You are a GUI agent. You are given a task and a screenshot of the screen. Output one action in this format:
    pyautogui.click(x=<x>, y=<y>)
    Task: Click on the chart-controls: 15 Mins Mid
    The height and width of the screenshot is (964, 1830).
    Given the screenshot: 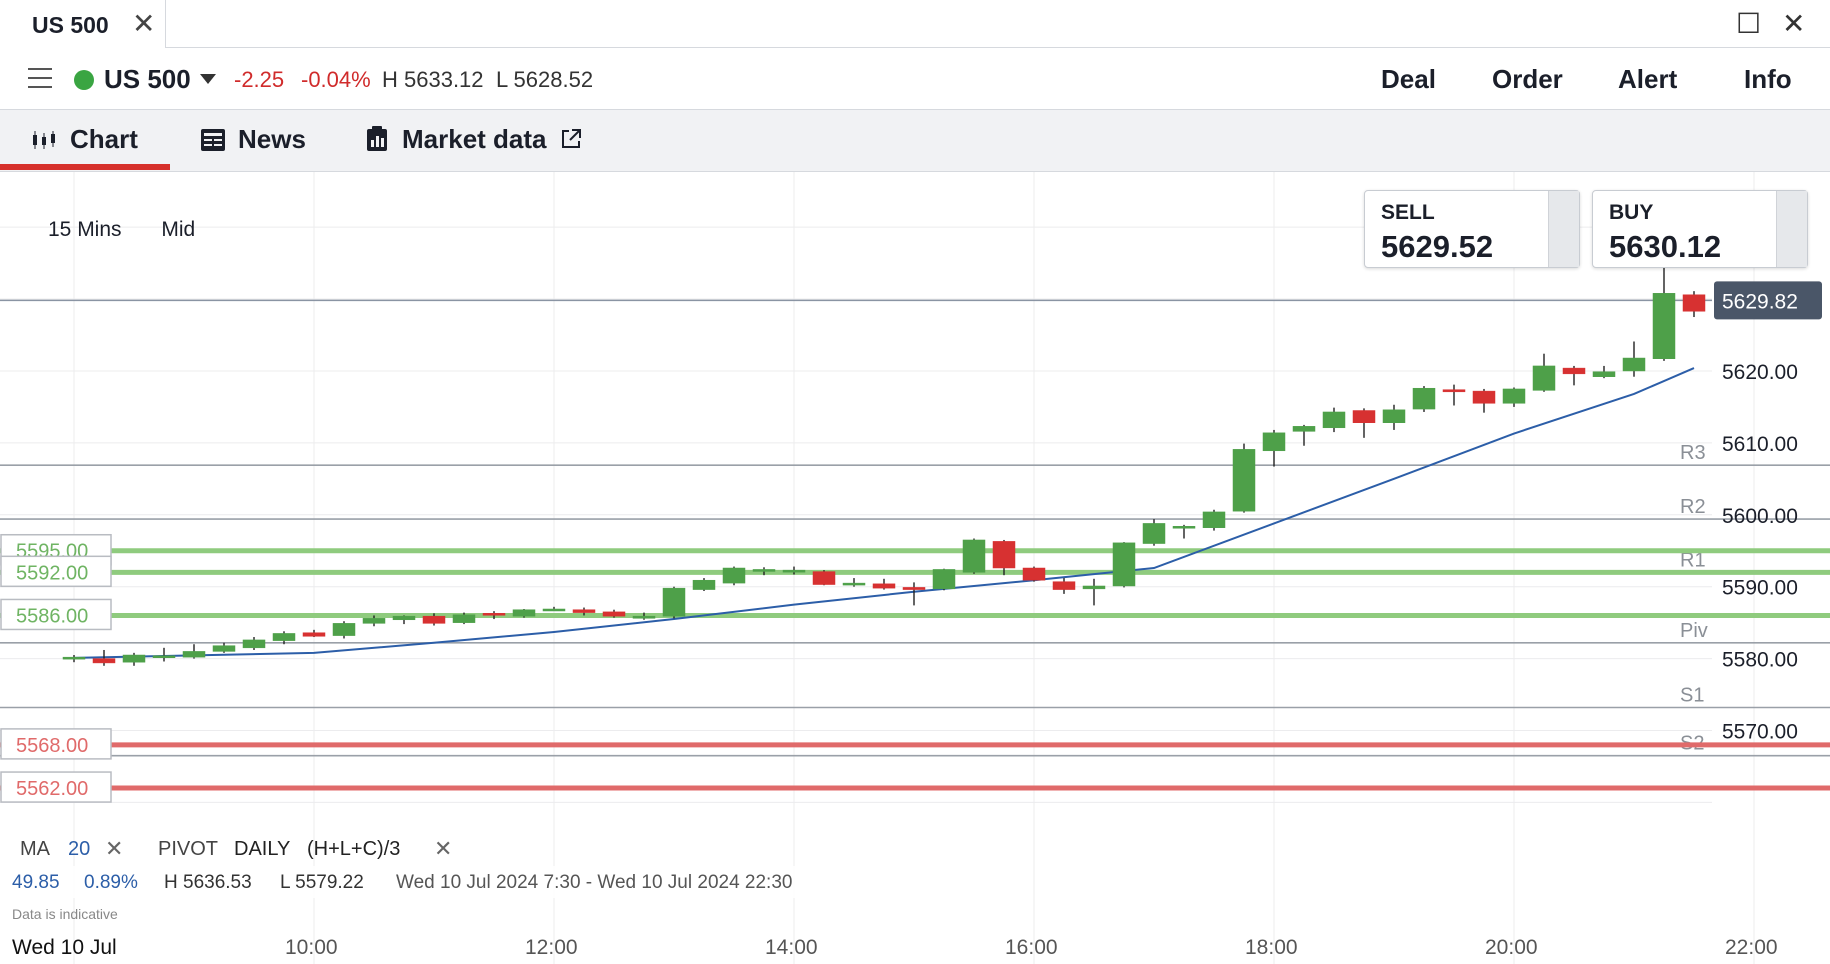 What is the action you would take?
    pyautogui.click(x=121, y=230)
    